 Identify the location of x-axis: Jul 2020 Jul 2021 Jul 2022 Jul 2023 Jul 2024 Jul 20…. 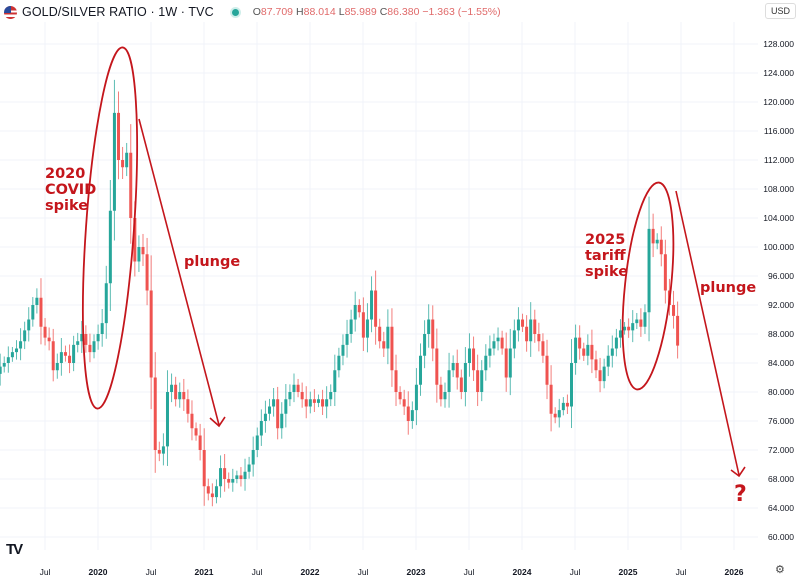
(392, 572).